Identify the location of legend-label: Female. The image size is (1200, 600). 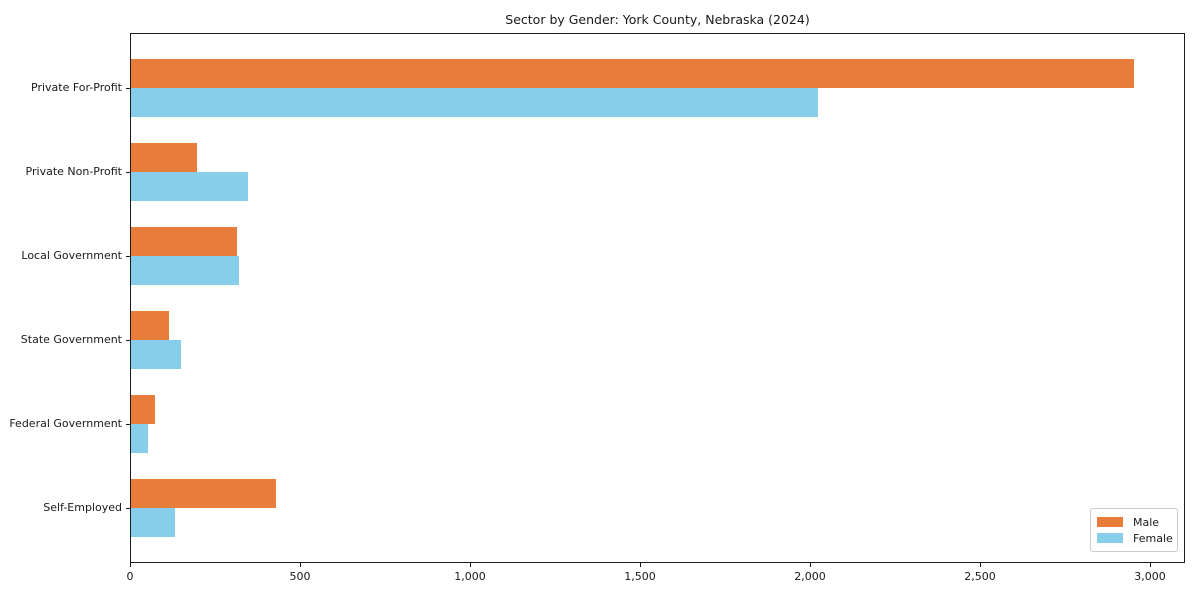
(1153, 538).